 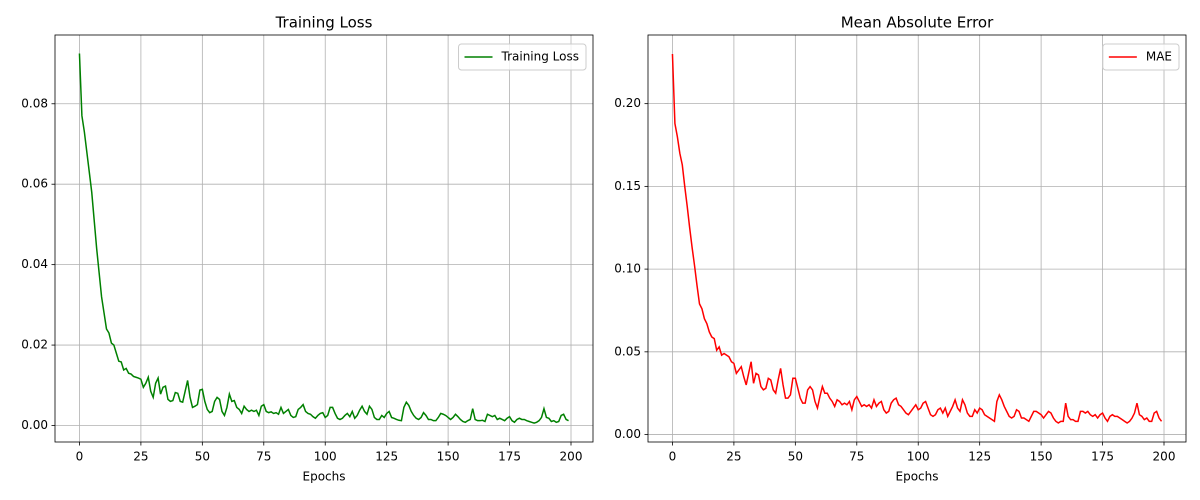 What do you see at coordinates (34, 345) in the screenshot?
I see `y-tick-label: 0.02` at bounding box center [34, 345].